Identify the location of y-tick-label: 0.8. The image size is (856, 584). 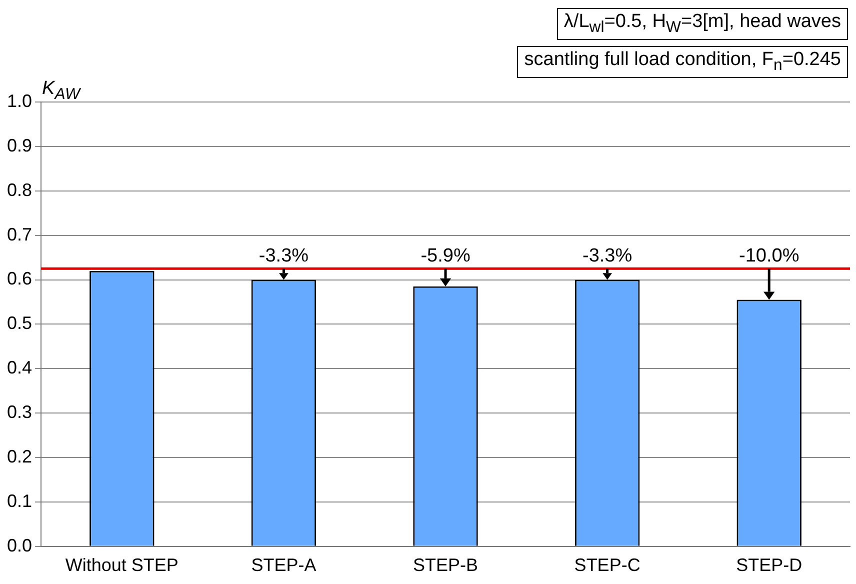
(19, 190).